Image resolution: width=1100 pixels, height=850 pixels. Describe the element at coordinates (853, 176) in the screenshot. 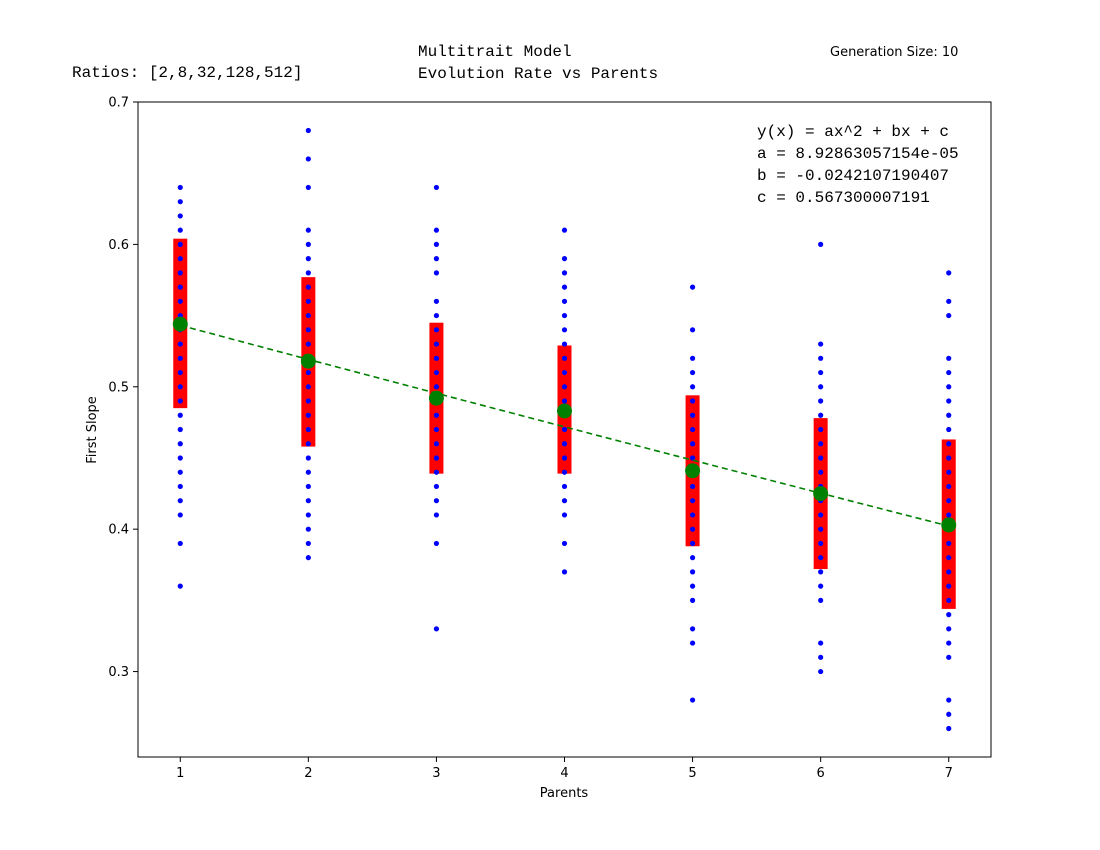

I see `coef-b-line: b = -0.0242107190407` at that location.